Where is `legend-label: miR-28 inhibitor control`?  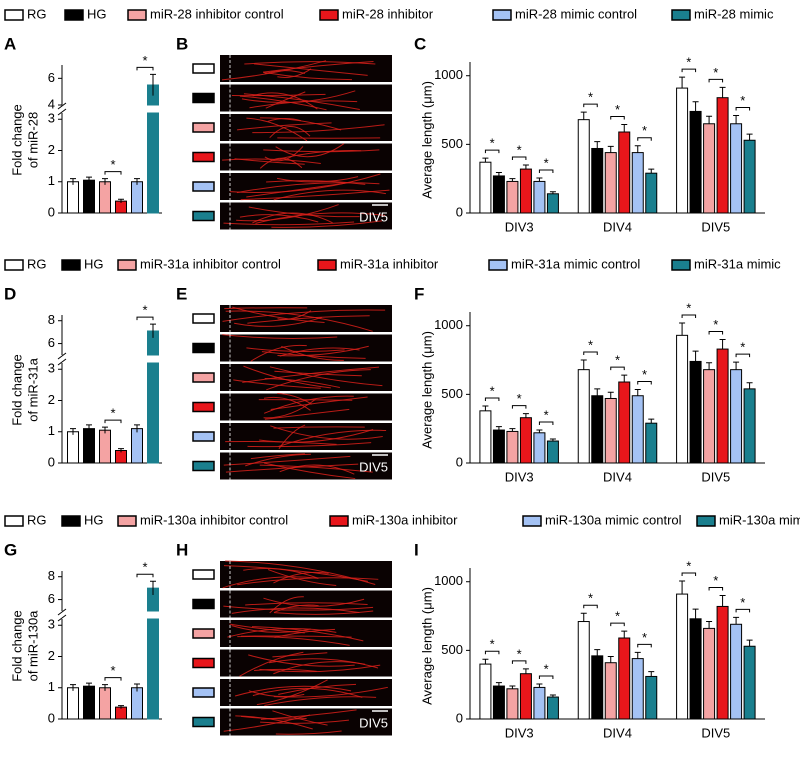 legend-label: miR-28 inhibitor control is located at coordinates (217, 13).